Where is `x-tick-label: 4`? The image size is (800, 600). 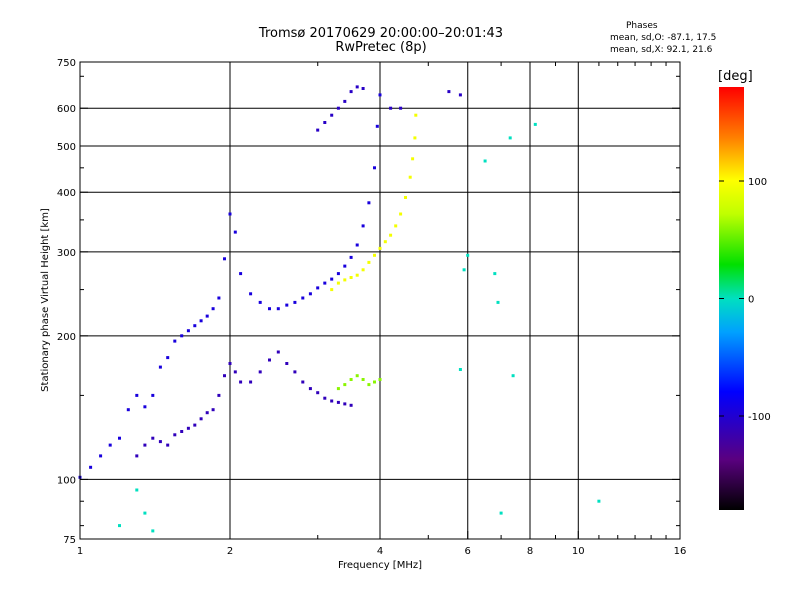 x-tick-label: 4 is located at coordinates (380, 551).